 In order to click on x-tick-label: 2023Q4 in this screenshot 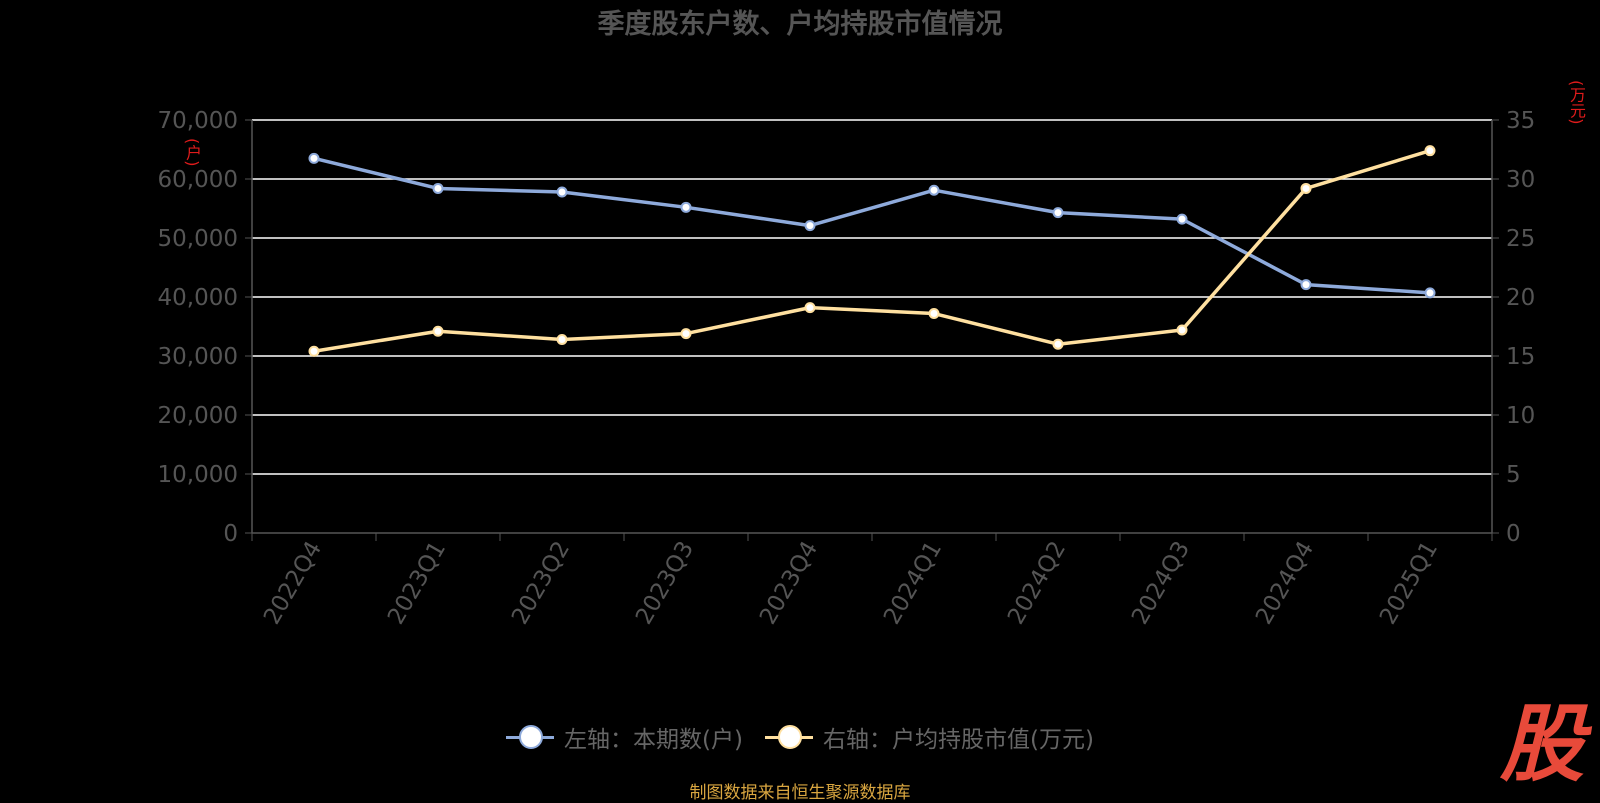, I will do `click(789, 583)`.